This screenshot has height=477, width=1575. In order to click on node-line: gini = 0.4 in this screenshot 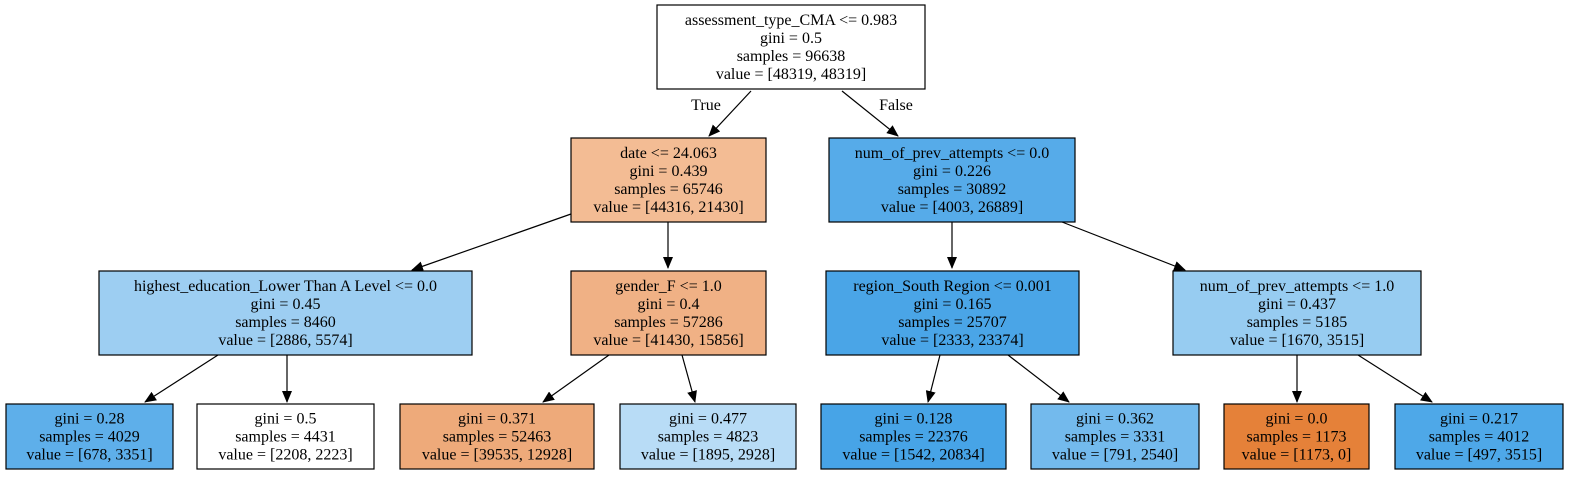, I will do `click(669, 304)`.